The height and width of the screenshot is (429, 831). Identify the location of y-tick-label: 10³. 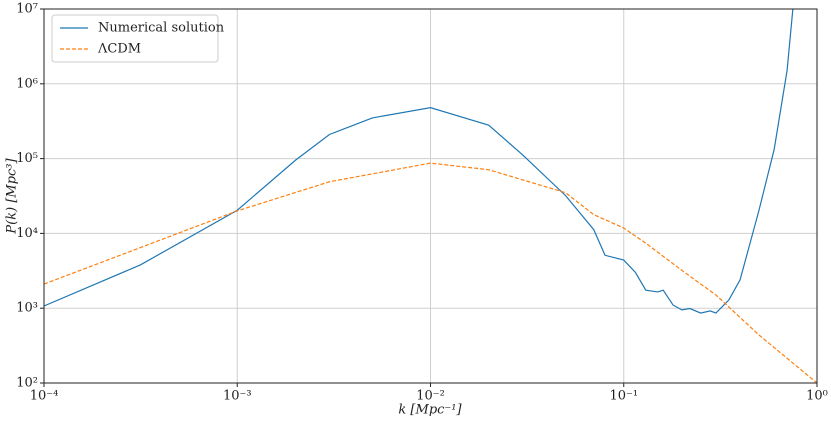
(27, 308).